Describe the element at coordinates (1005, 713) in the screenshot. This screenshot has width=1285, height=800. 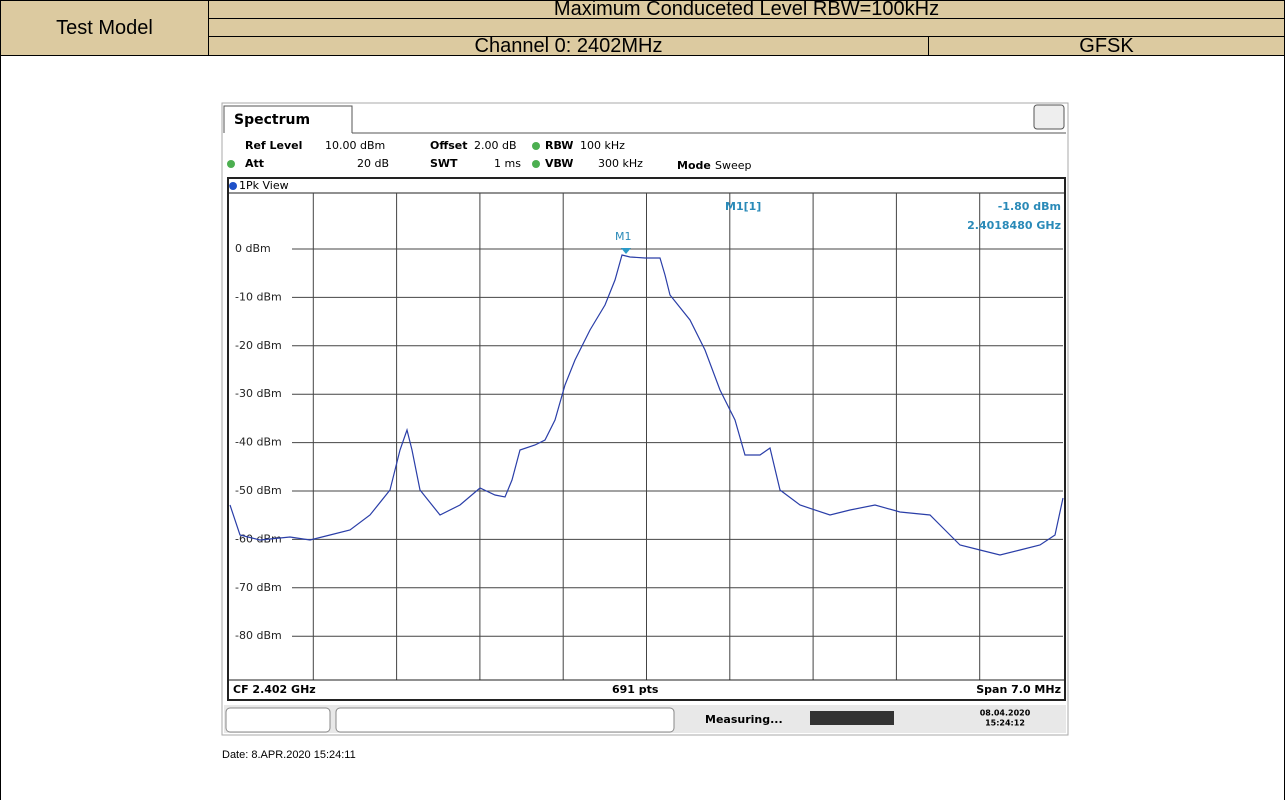
I see `status-date: 08.04.2020` at that location.